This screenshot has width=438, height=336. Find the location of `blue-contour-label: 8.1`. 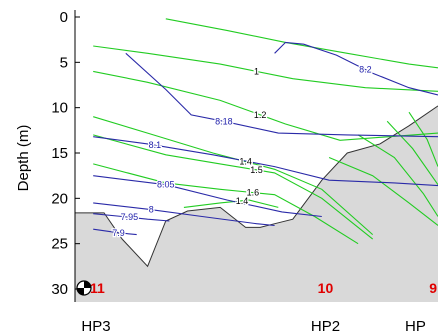

blue-contour-label: 8.1 is located at coordinates (155, 145).